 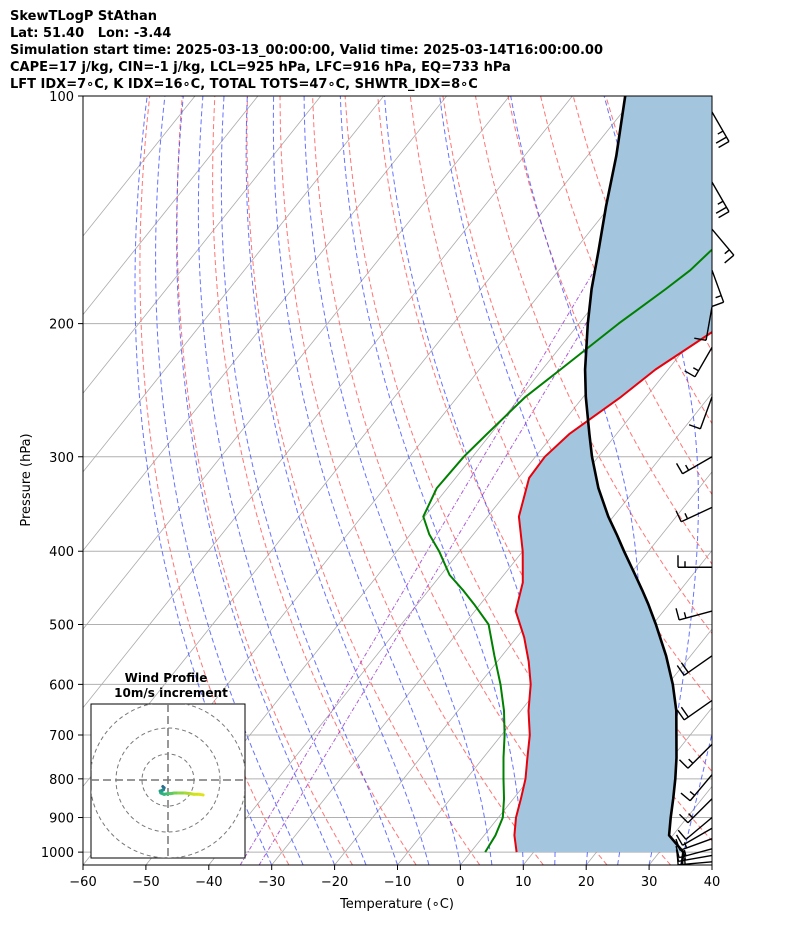 What do you see at coordinates (26, 479) in the screenshot?
I see `y-axis-title: Pressure (hPa)` at bounding box center [26, 479].